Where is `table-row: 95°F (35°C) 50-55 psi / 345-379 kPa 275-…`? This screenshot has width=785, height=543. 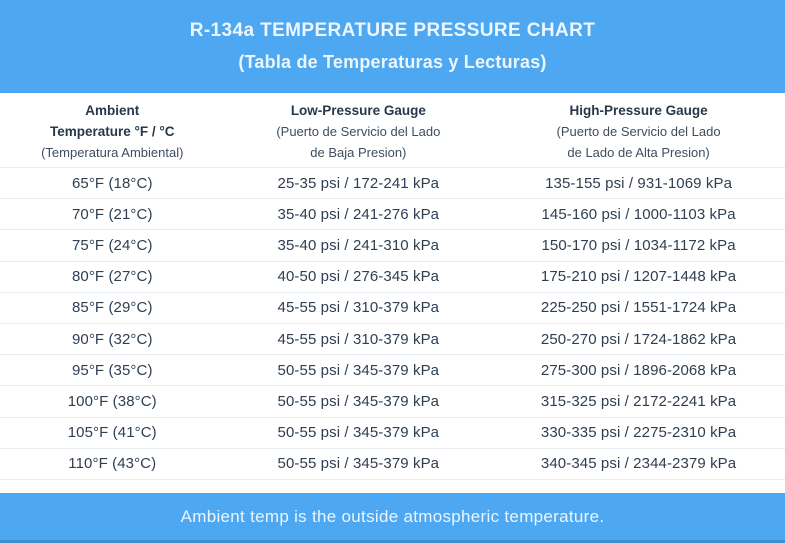
table-row: 95°F (35°C) 50-55 psi / 345-379 kPa 275-… is located at coordinates (392, 371).